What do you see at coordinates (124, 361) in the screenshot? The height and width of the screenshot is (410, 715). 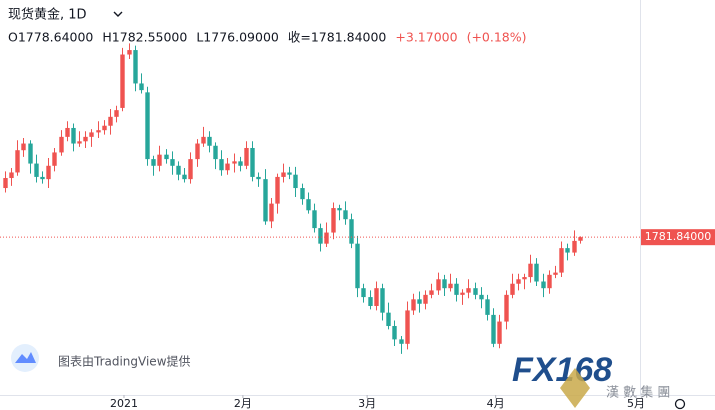 I see `watermark-text: 图表由TradingView提供` at bounding box center [124, 361].